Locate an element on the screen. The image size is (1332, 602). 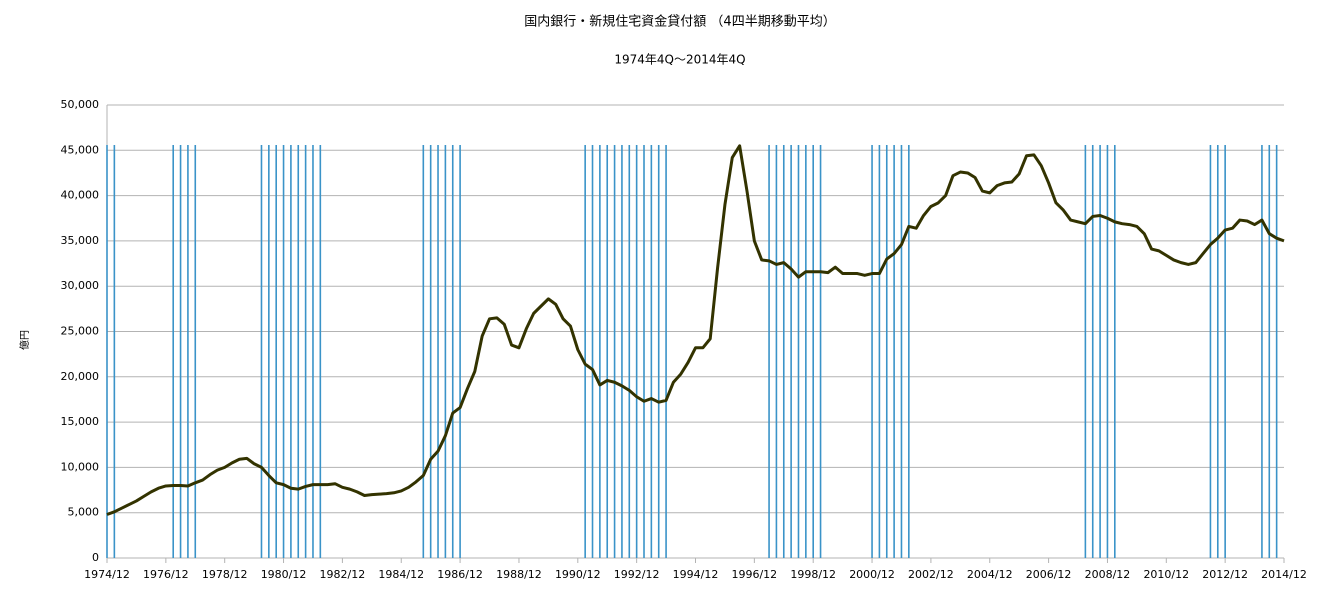
y-tick-label: 50,000 is located at coordinates (80, 104).